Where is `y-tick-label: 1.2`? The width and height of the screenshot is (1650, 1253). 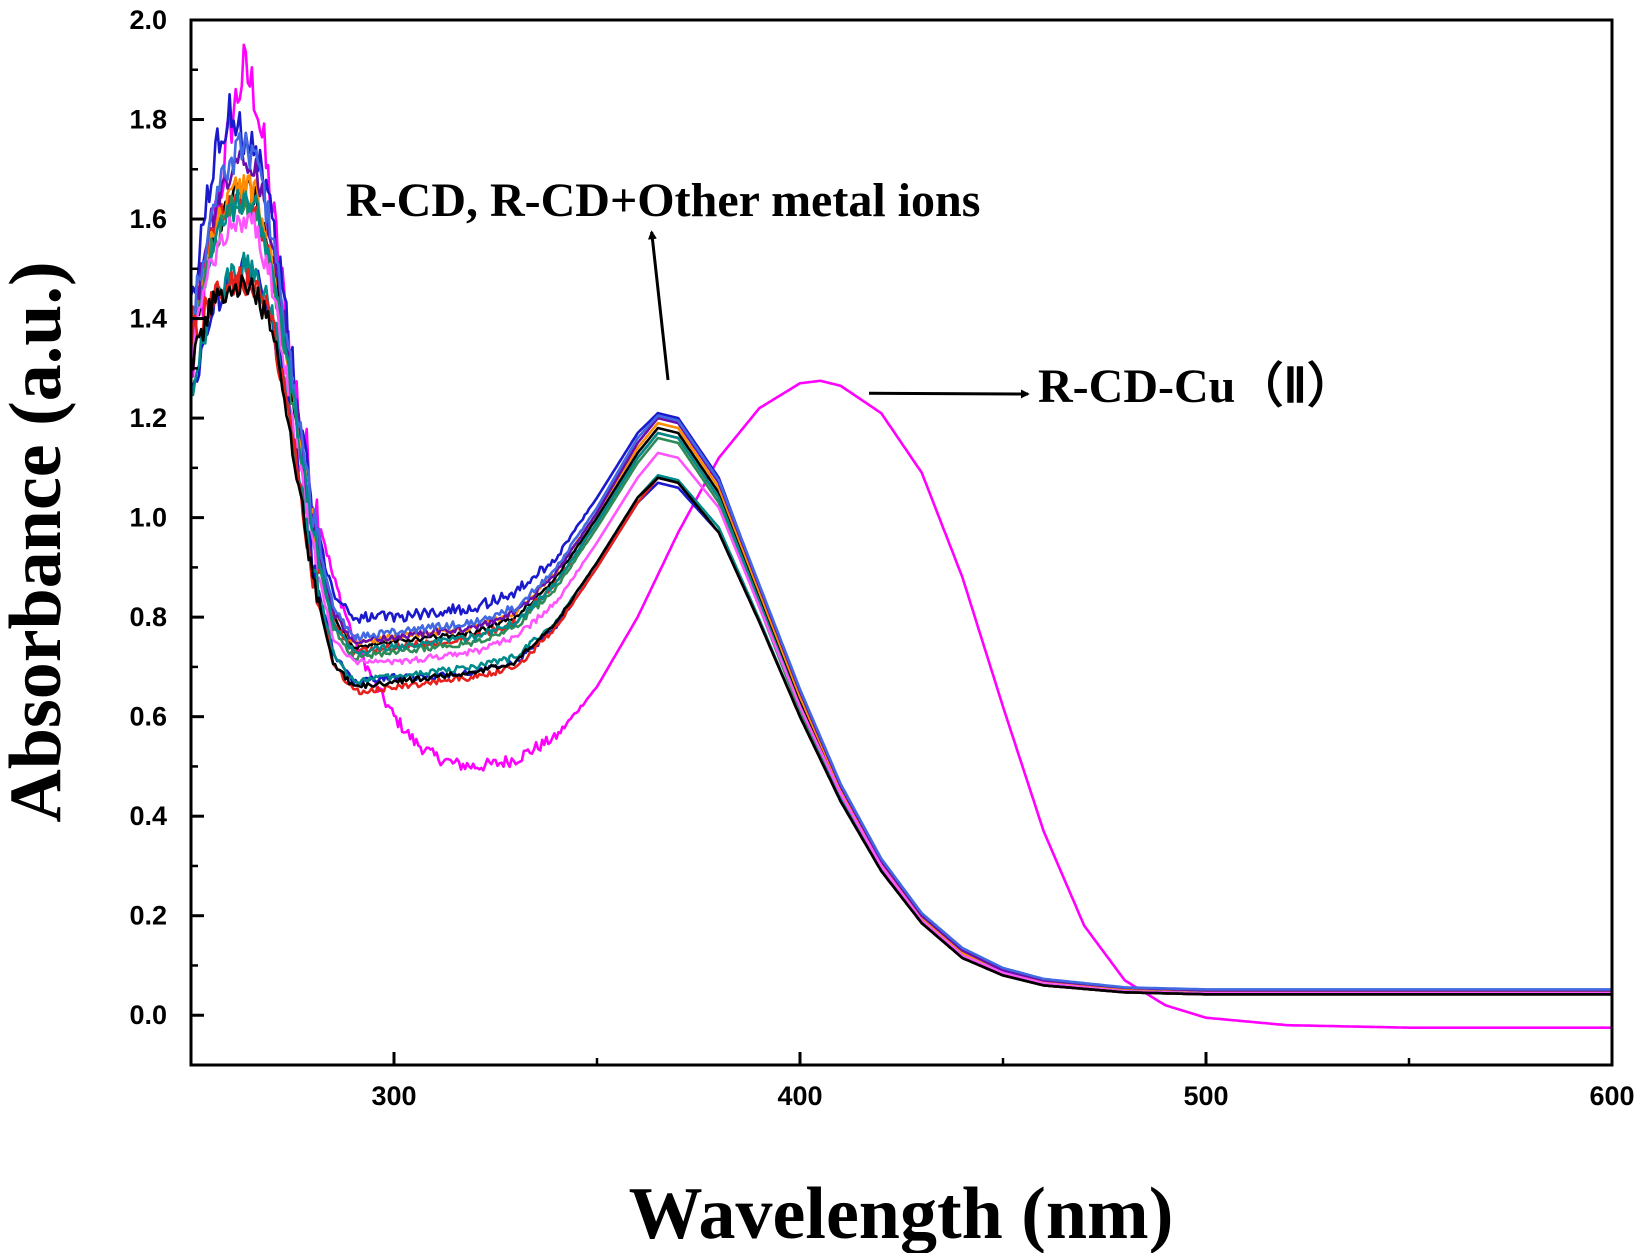 y-tick-label: 1.2 is located at coordinates (148, 418).